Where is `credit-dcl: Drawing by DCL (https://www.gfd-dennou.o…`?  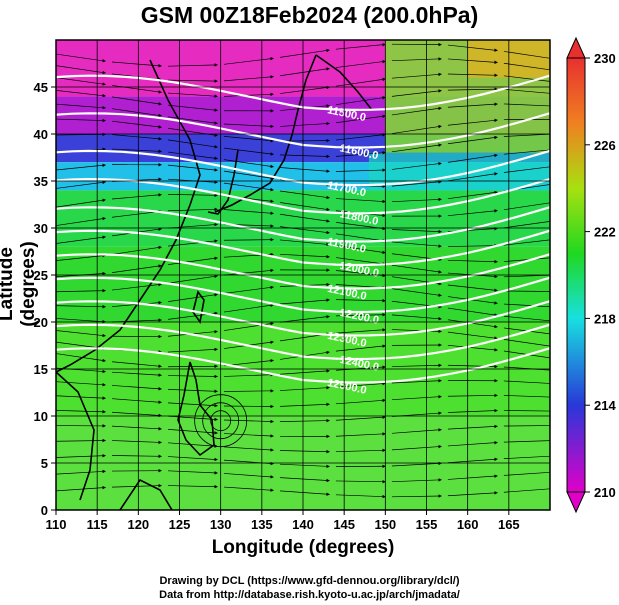 credit-dcl: Drawing by DCL (https://www.gfd-dennou.o… is located at coordinates (309, 581).